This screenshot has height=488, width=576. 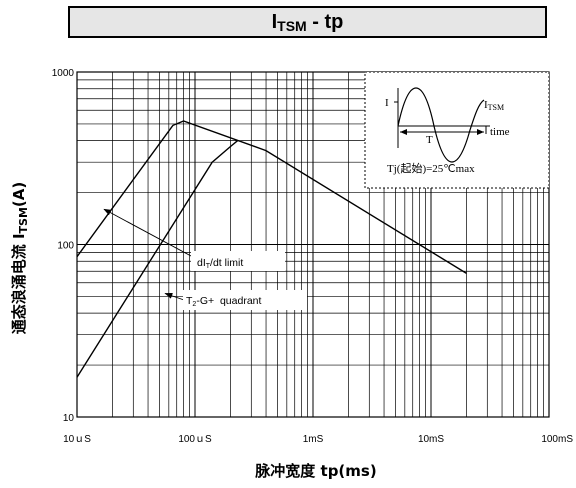 I want to click on y-tick-label: 1000, so click(x=63, y=73).